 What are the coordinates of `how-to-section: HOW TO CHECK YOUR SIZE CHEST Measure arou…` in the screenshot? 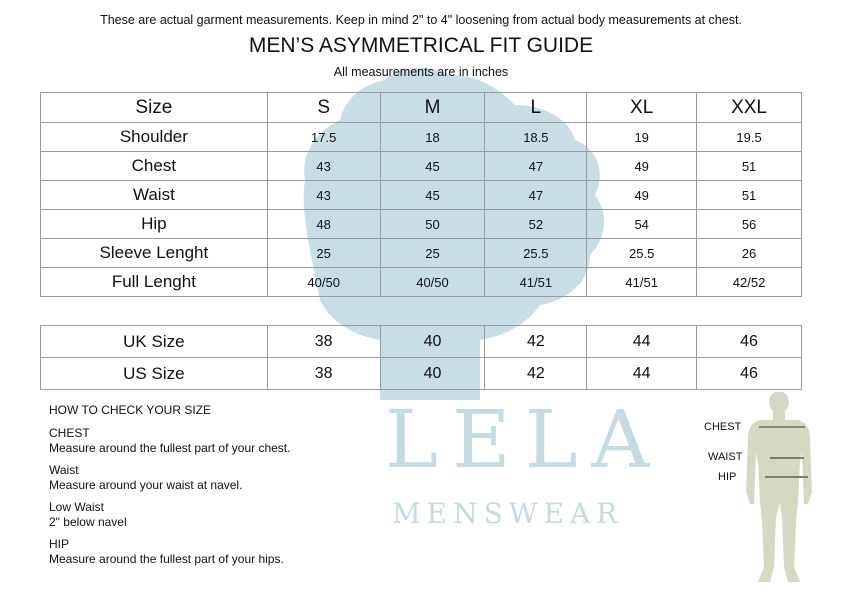 It's located at (169, 488).